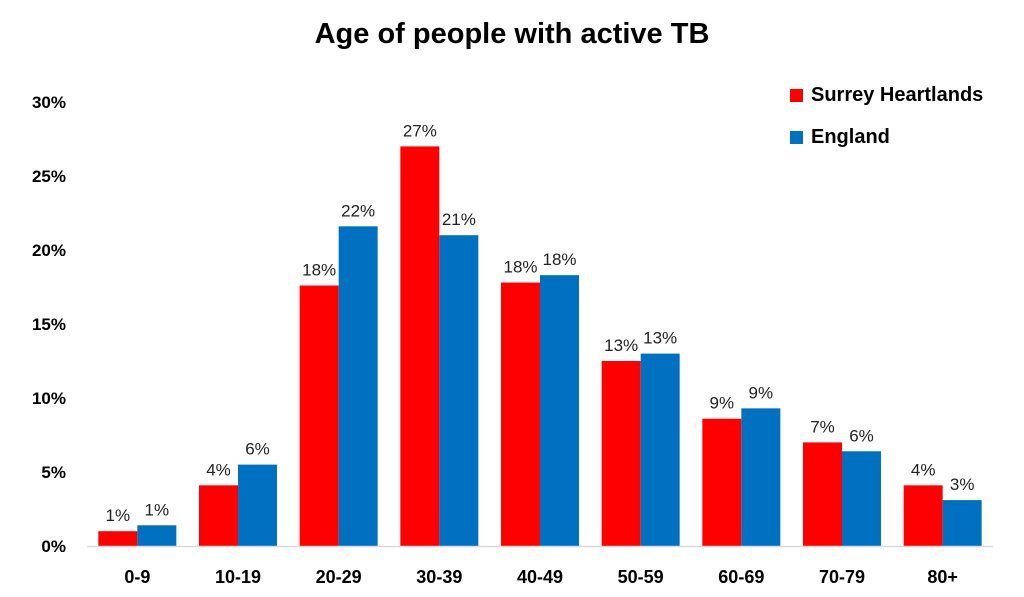 The width and height of the screenshot is (1024, 597). I want to click on legend-label-england: England, so click(850, 137).